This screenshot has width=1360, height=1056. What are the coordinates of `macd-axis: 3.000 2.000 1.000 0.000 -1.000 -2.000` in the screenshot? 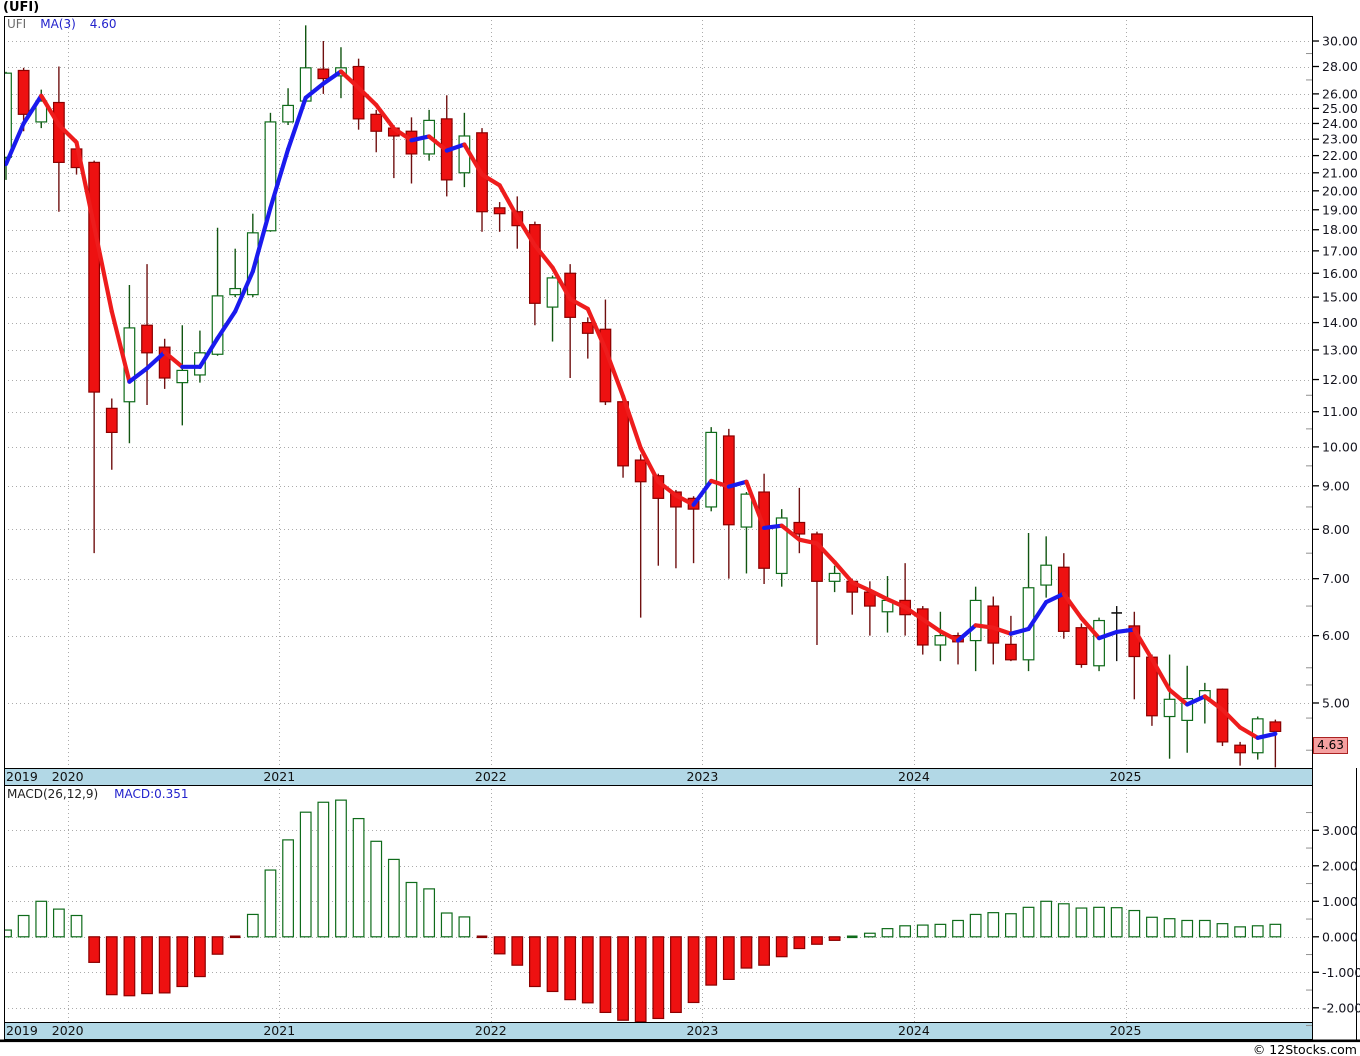 It's located at (1333, 919).